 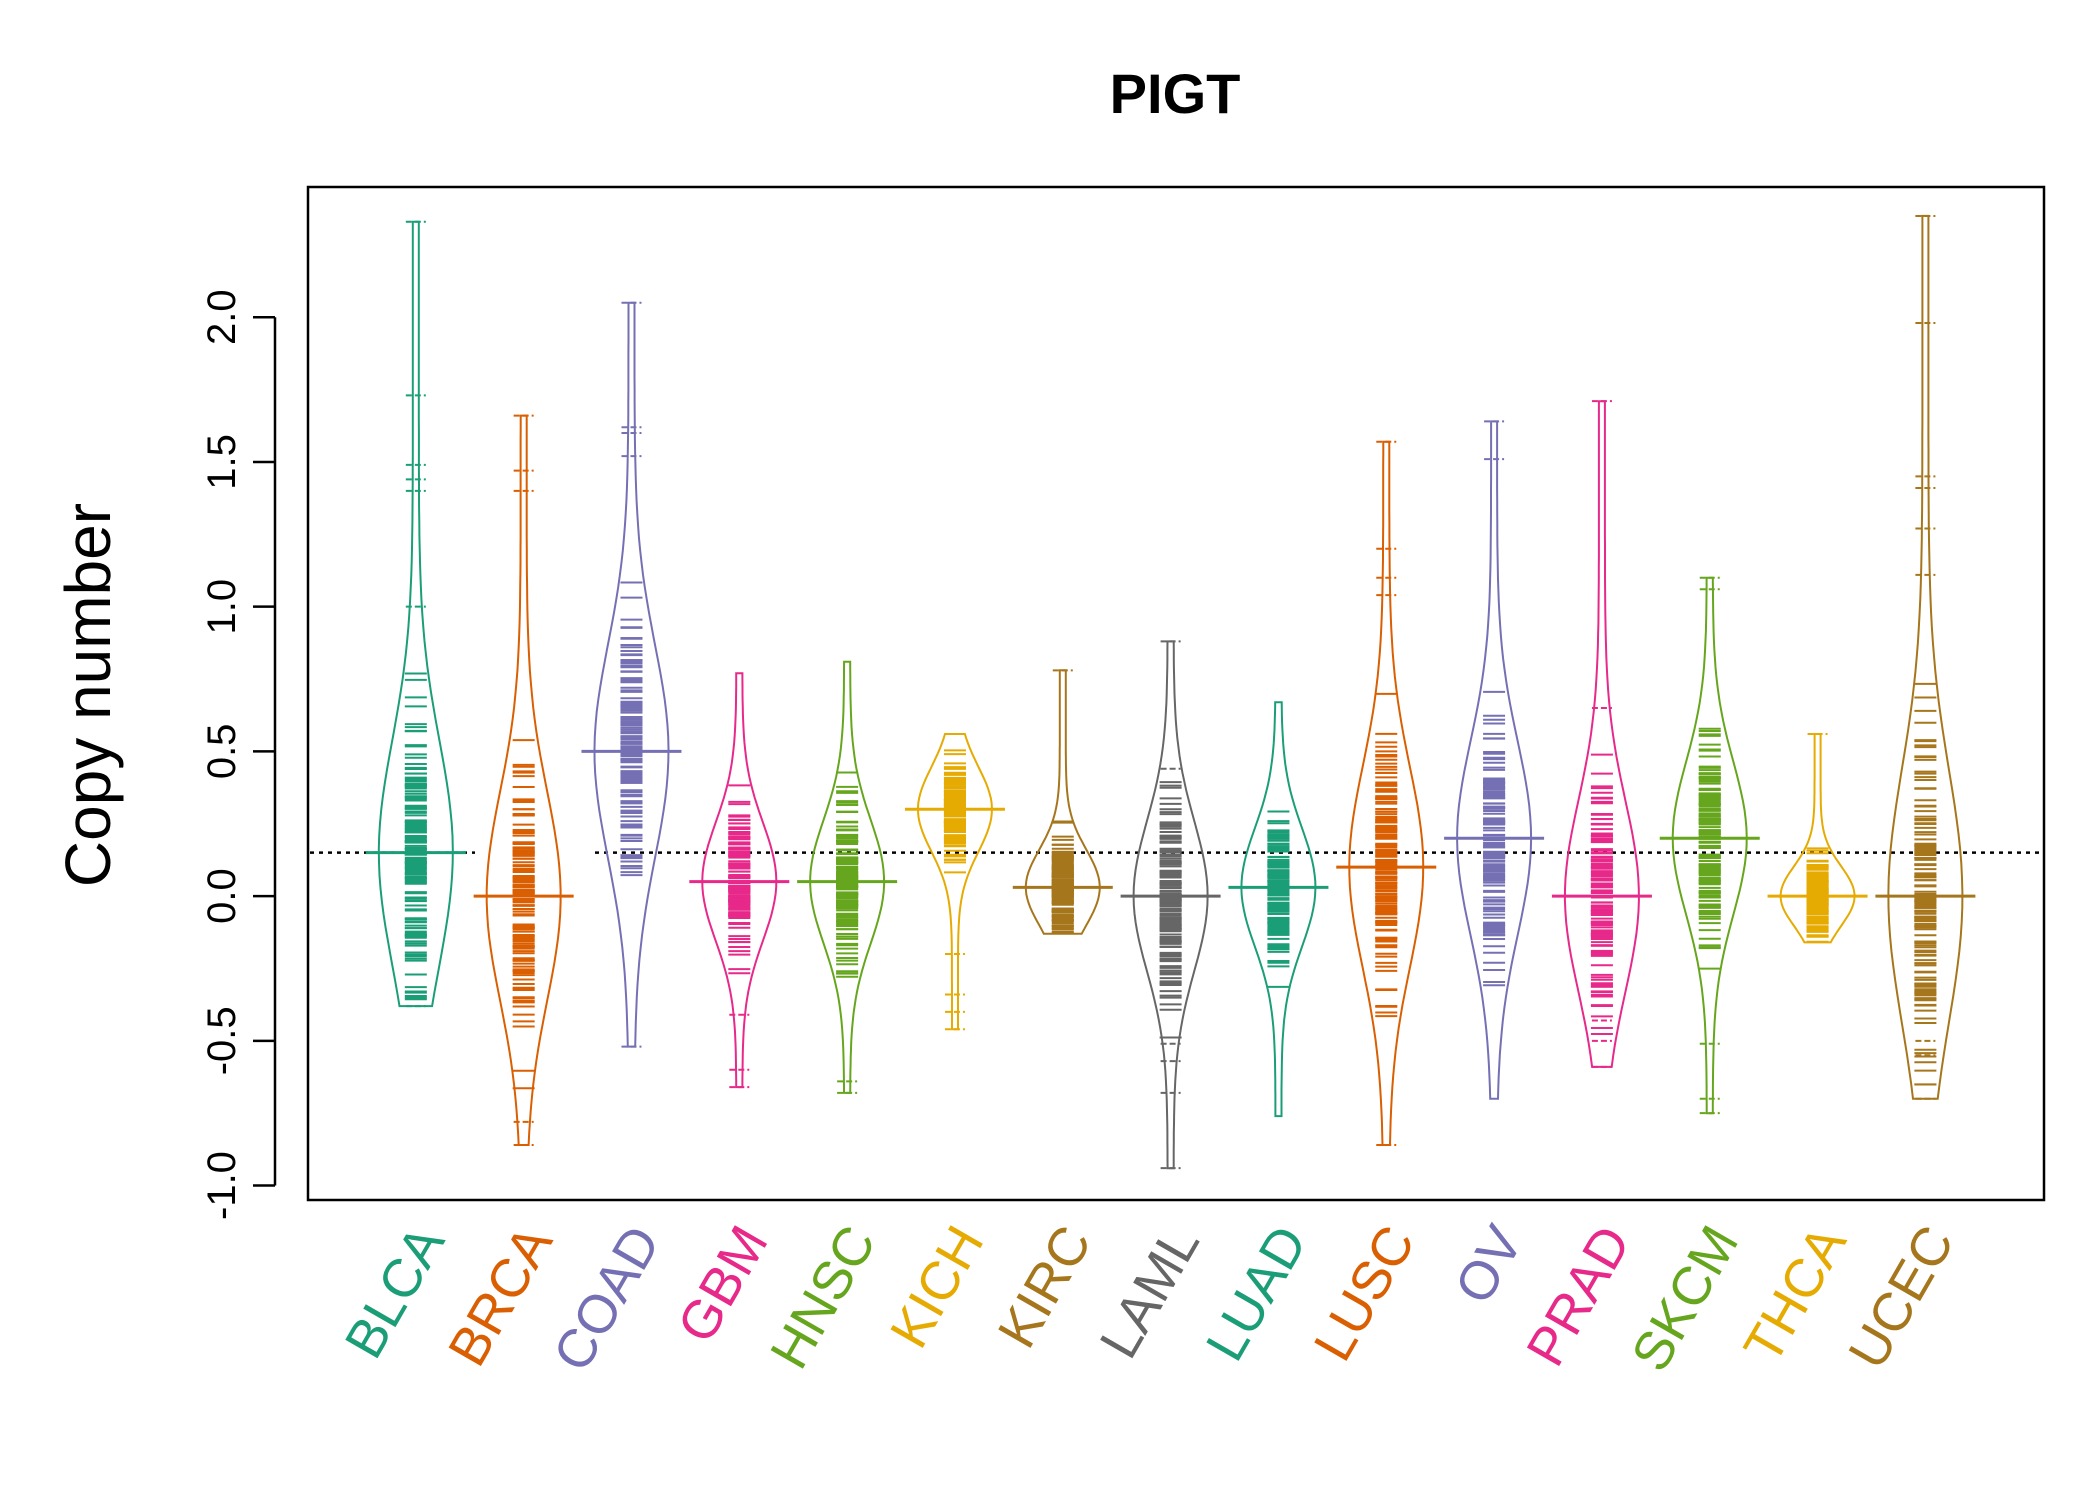 I want to click on bean-prad, so click(x=1601, y=734).